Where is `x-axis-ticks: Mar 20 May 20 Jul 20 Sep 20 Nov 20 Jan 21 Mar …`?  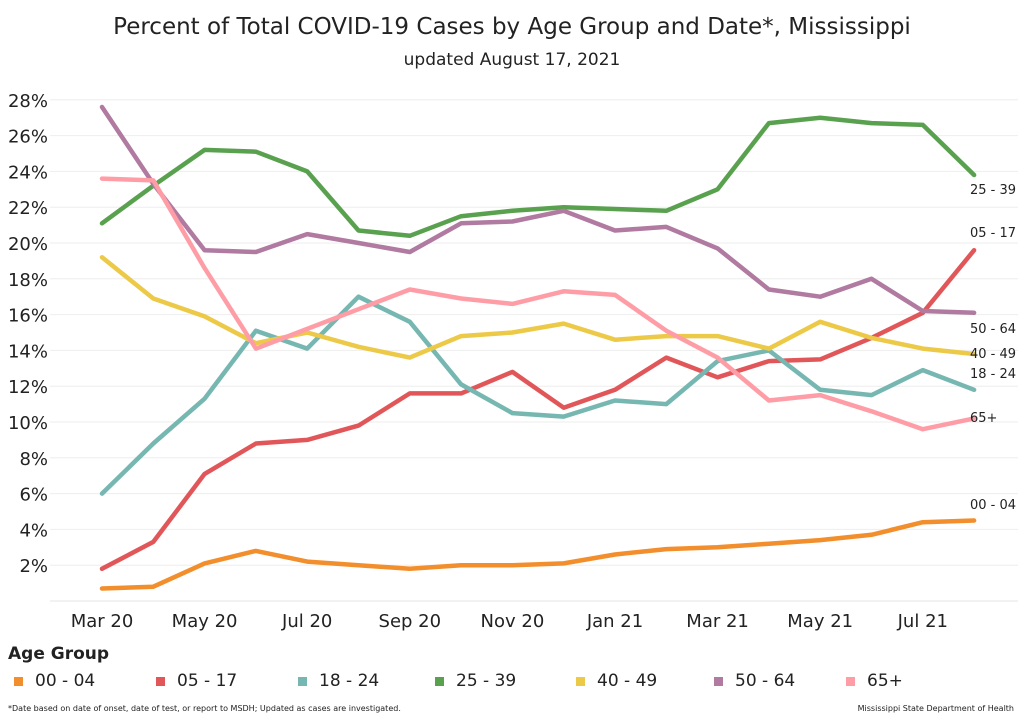 x-axis-ticks: Mar 20 May 20 Jul 20 Sep 20 Nov 20 Jan 21 Mar … is located at coordinates (509, 621).